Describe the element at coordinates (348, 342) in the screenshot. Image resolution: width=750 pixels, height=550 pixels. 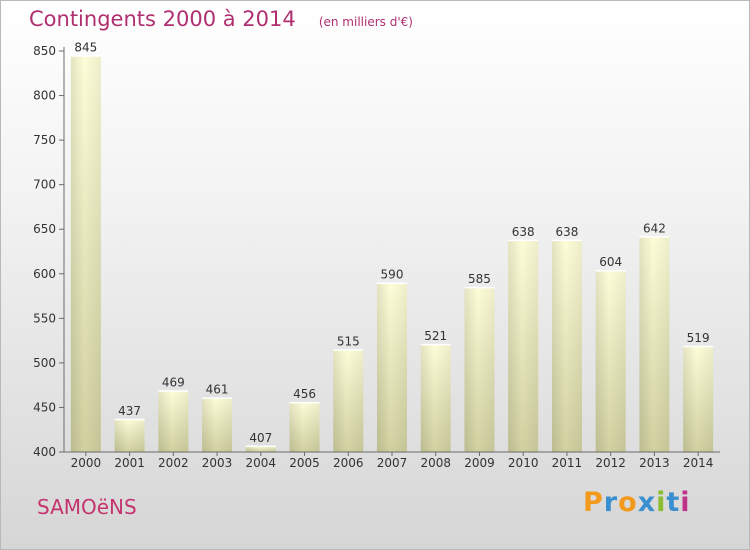
I see `bar-value-label: 515` at that location.